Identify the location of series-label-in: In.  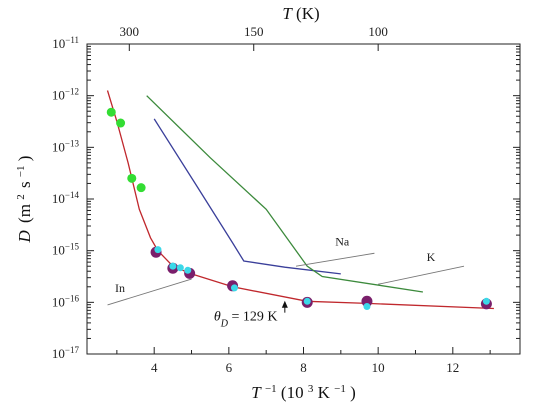
(120, 288).